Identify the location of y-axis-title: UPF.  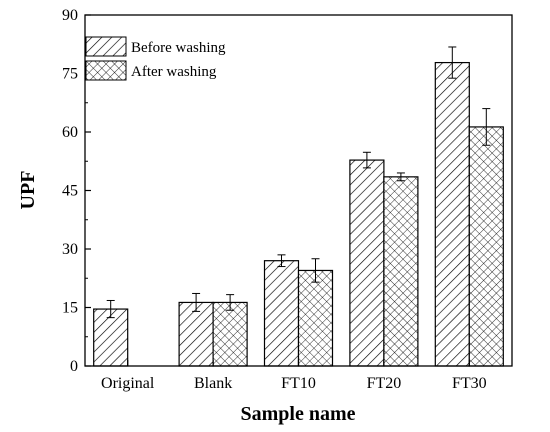
(28, 190).